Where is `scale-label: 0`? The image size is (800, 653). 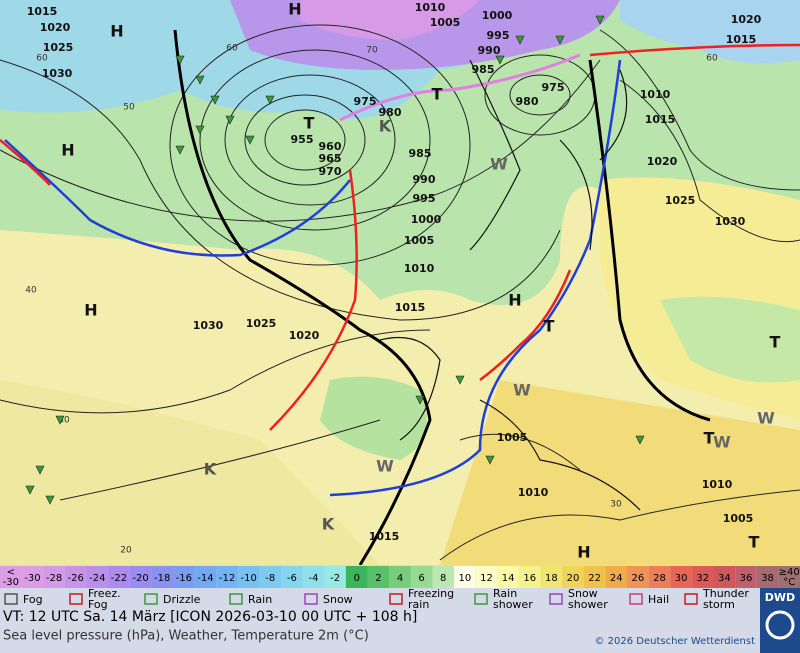
scale-label: 0 is located at coordinates (357, 578).